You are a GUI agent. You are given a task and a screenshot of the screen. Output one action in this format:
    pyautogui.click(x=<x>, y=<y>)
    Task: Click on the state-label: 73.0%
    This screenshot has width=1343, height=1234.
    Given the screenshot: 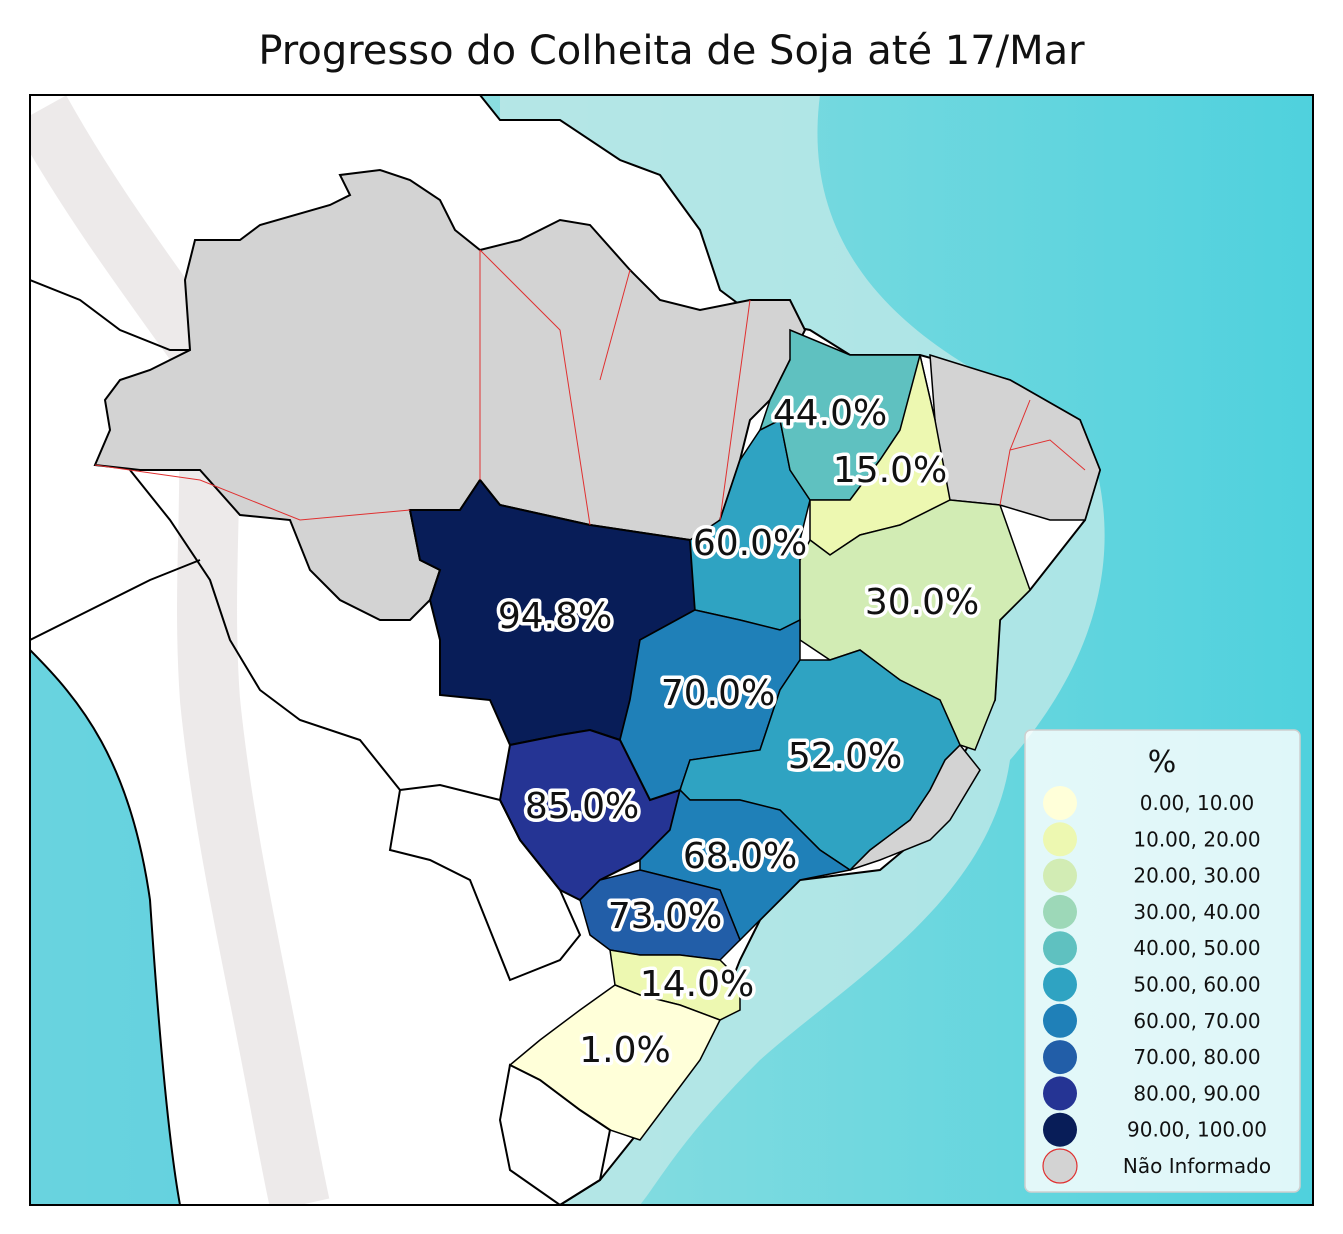 What is the action you would take?
    pyautogui.click(x=665, y=916)
    